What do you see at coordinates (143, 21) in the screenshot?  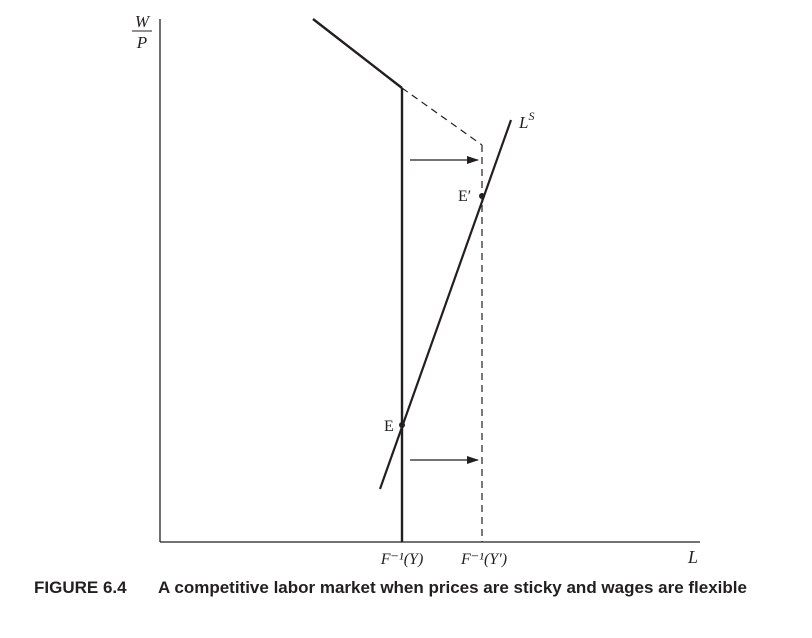 I see `y-axis-label-numerator: W` at bounding box center [143, 21].